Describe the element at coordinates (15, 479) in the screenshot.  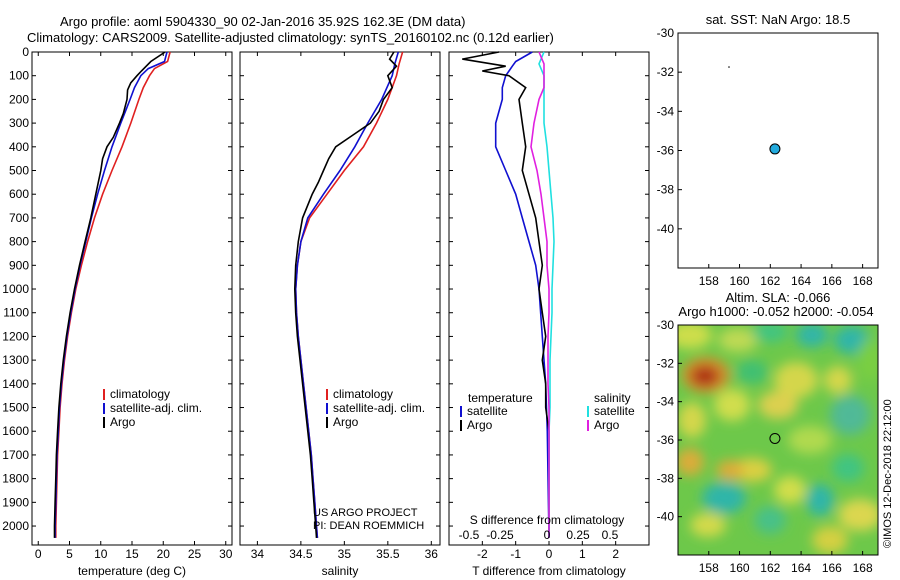
I see `y-tick-label: 1800` at that location.